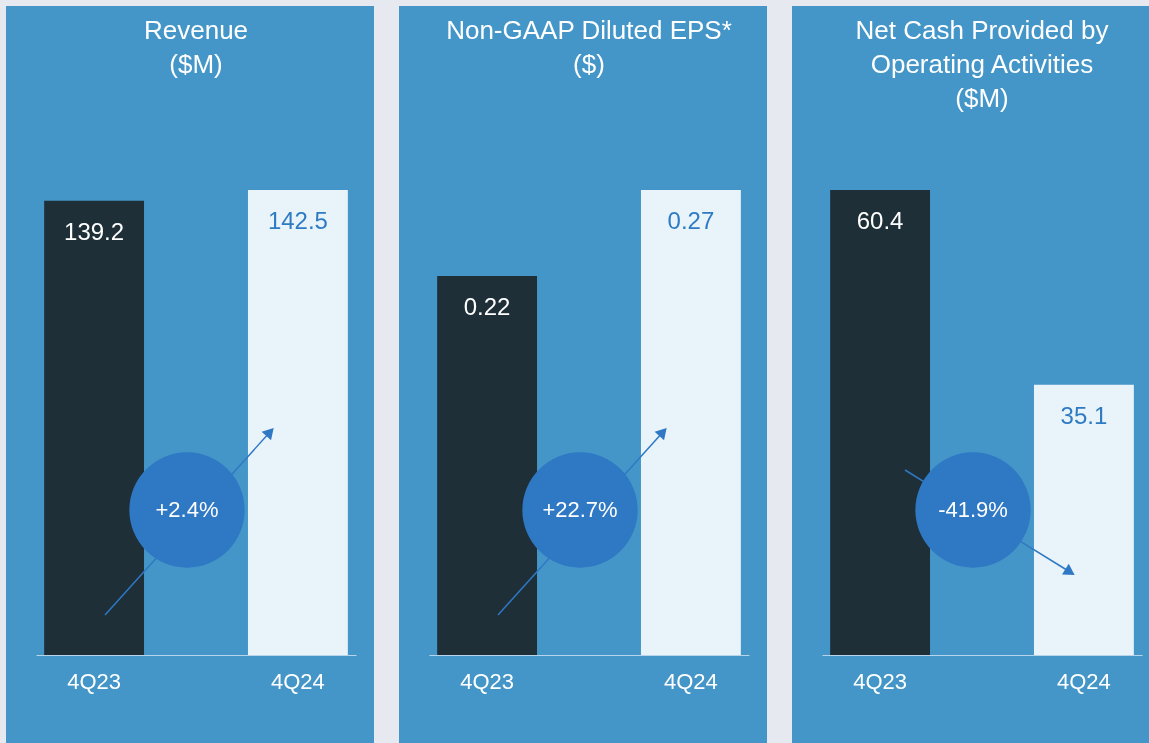 The image size is (1149, 743). What do you see at coordinates (94, 231) in the screenshot?
I see `data-label: 139.2` at bounding box center [94, 231].